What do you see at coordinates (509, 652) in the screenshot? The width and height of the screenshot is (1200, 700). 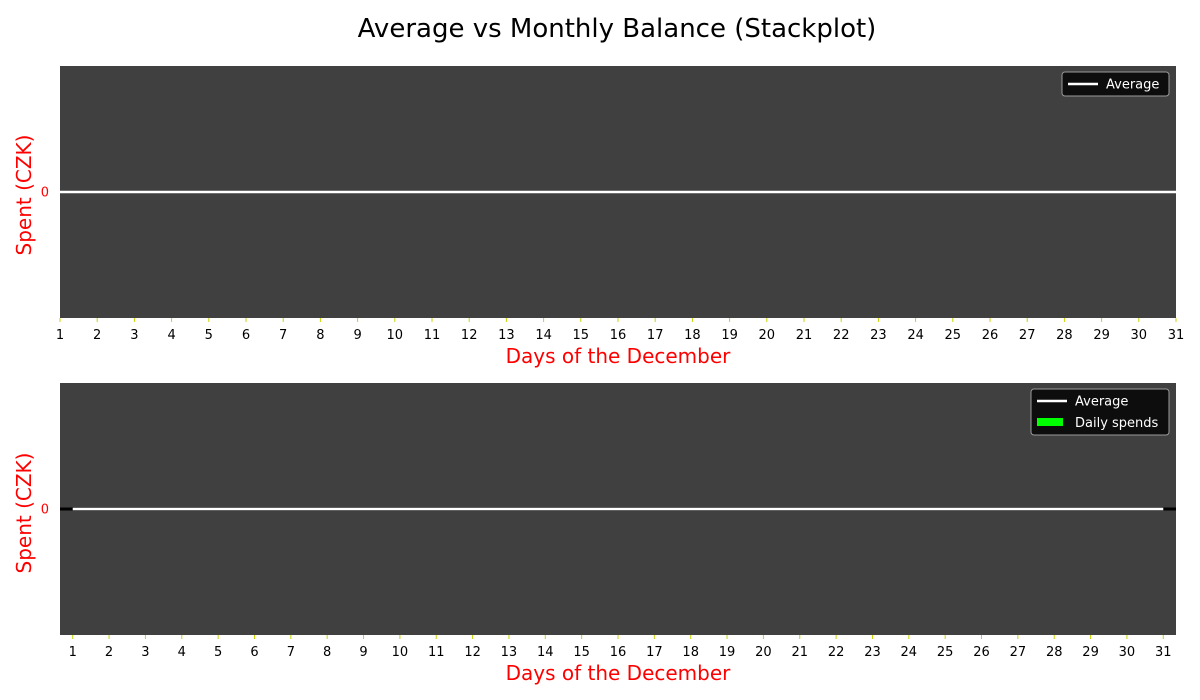 I see `x-tick-label-2-13: 13` at bounding box center [509, 652].